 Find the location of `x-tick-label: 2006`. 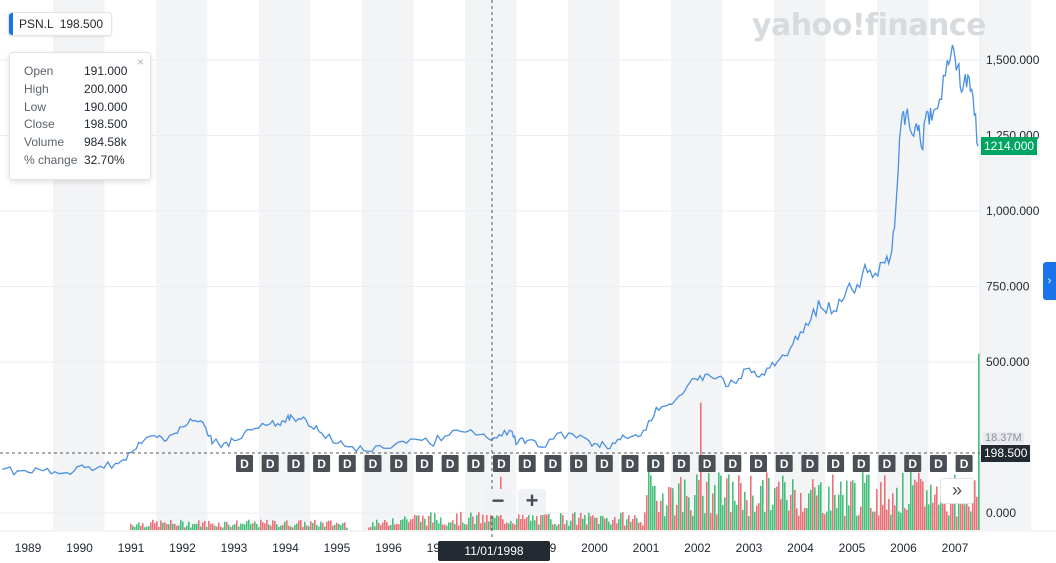

x-tick-label: 2006 is located at coordinates (903, 548).